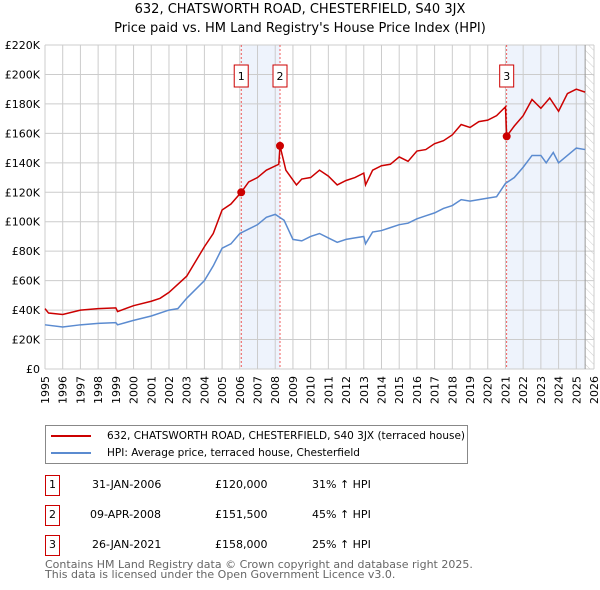 This screenshot has width=600, height=590. I want to click on sale-badge: 2, so click(52, 515).